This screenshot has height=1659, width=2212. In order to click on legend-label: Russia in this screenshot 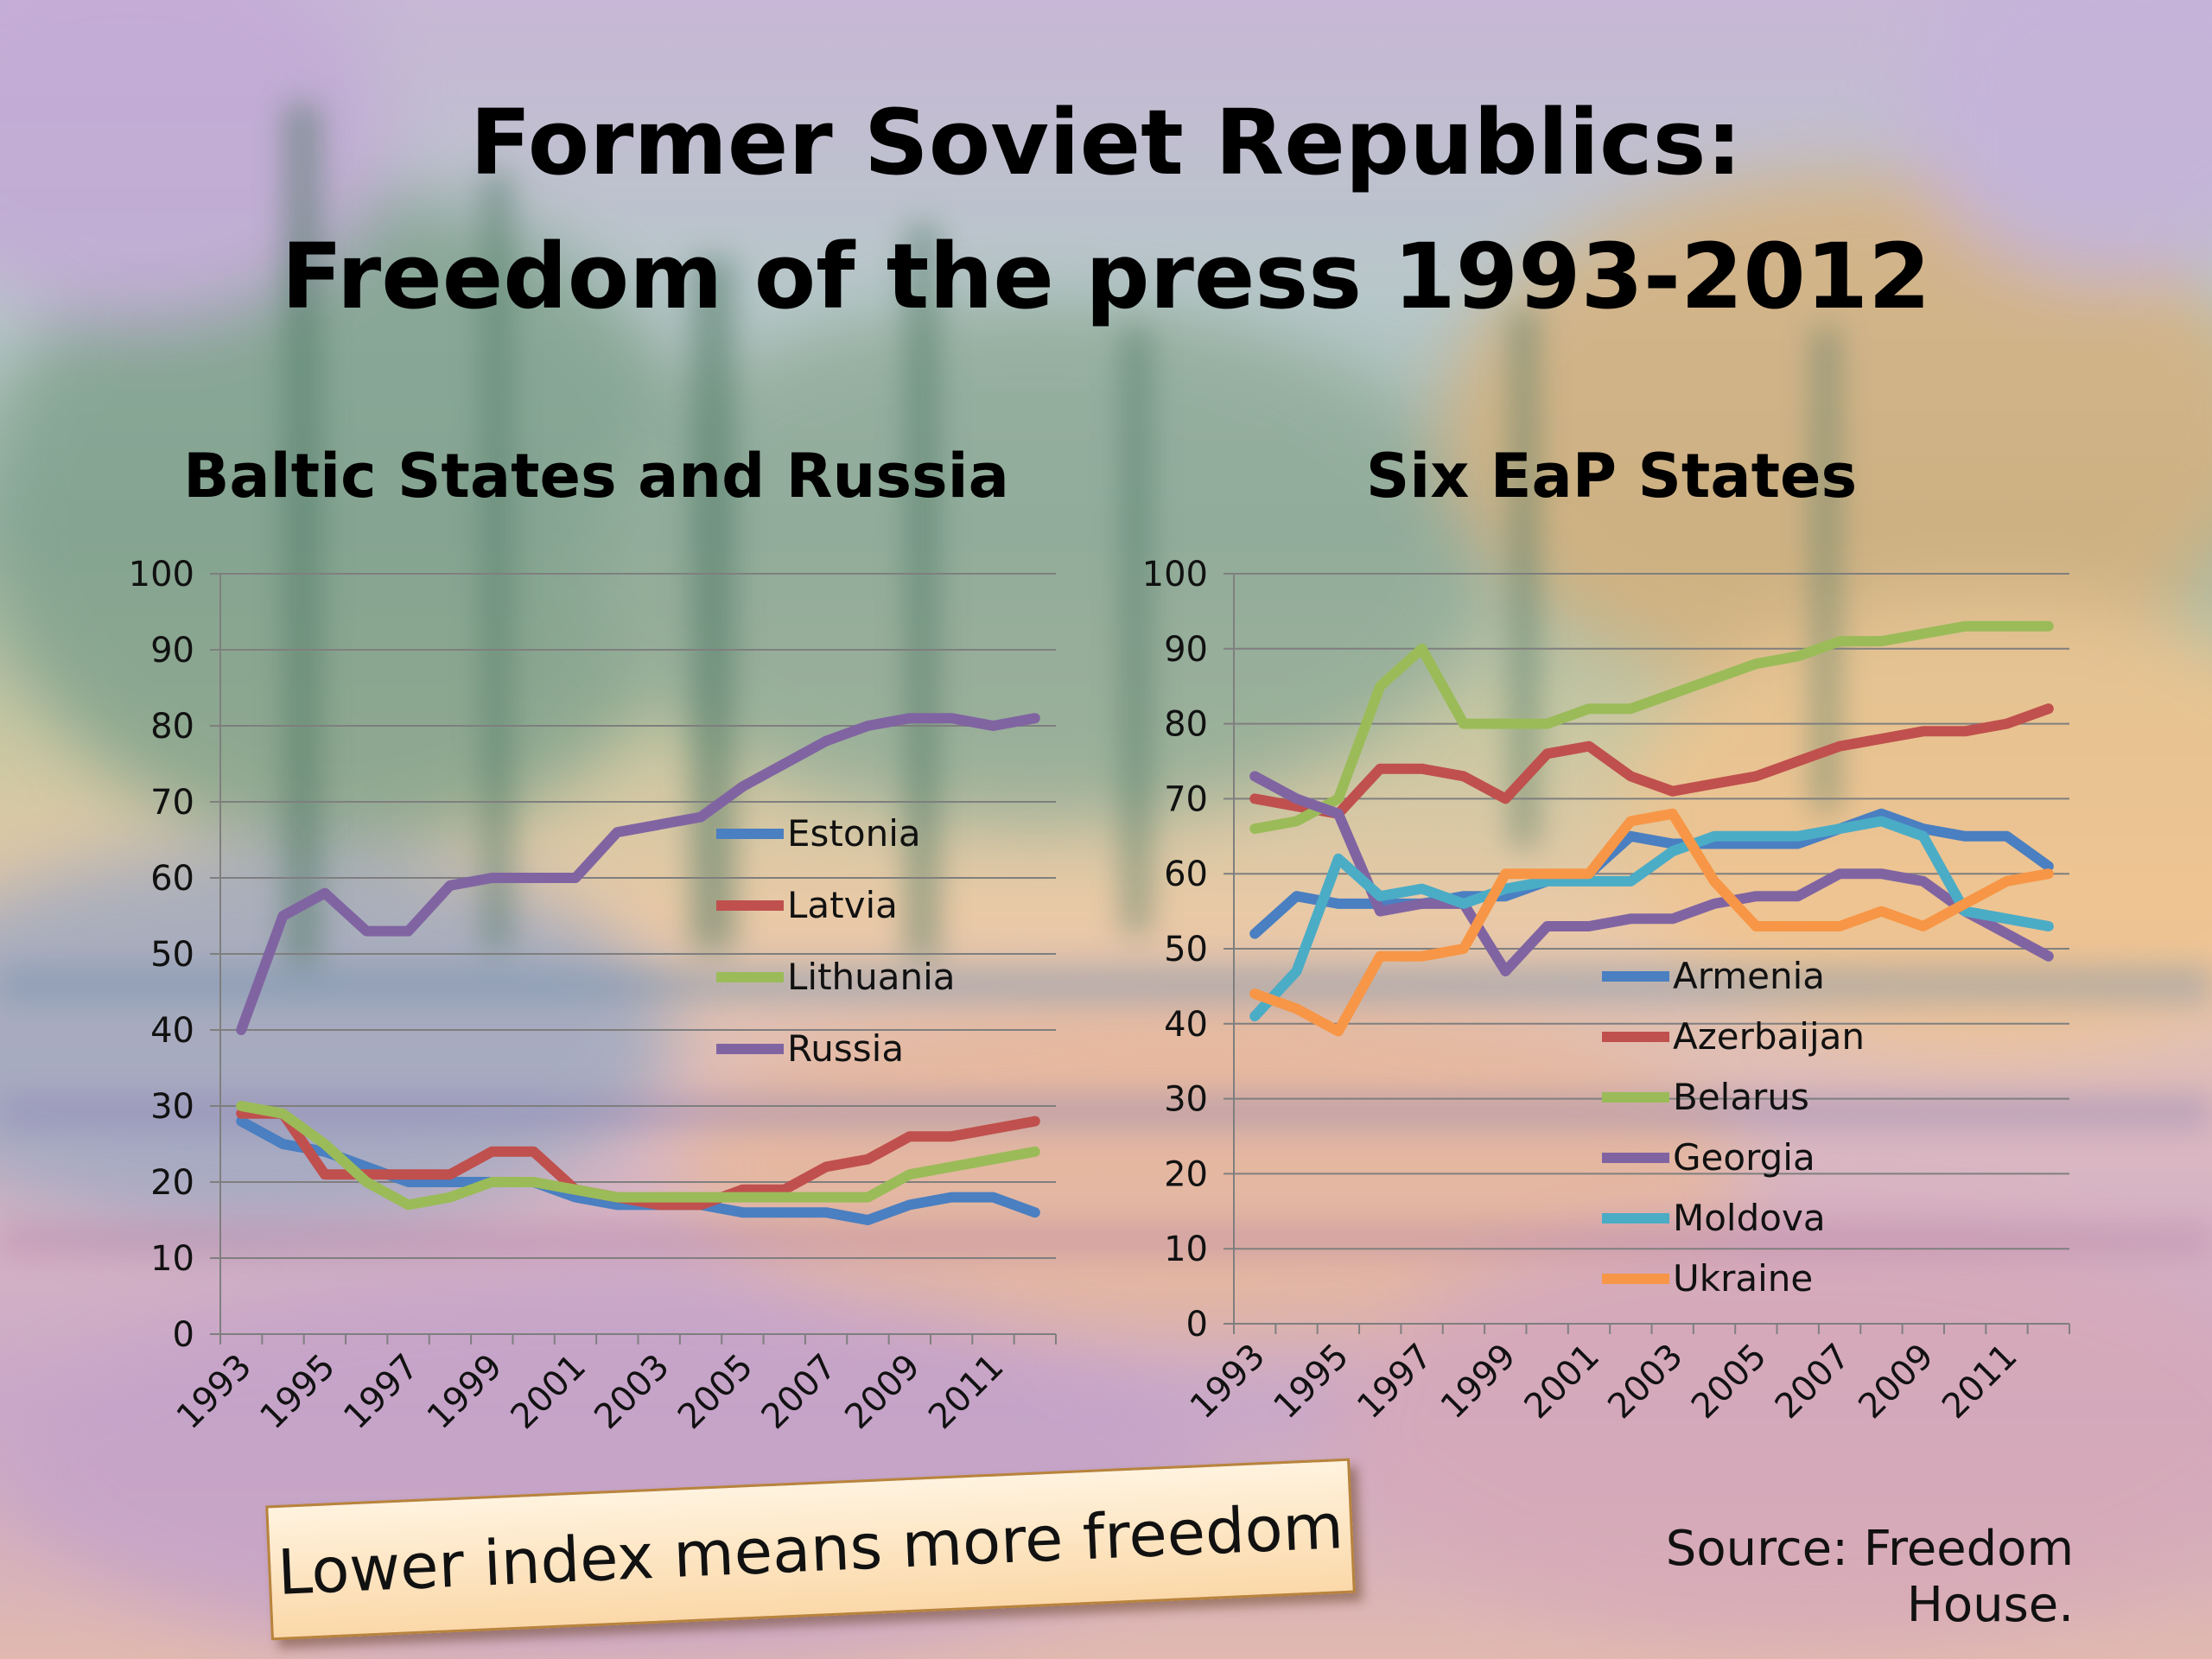, I will do `click(845, 1048)`.